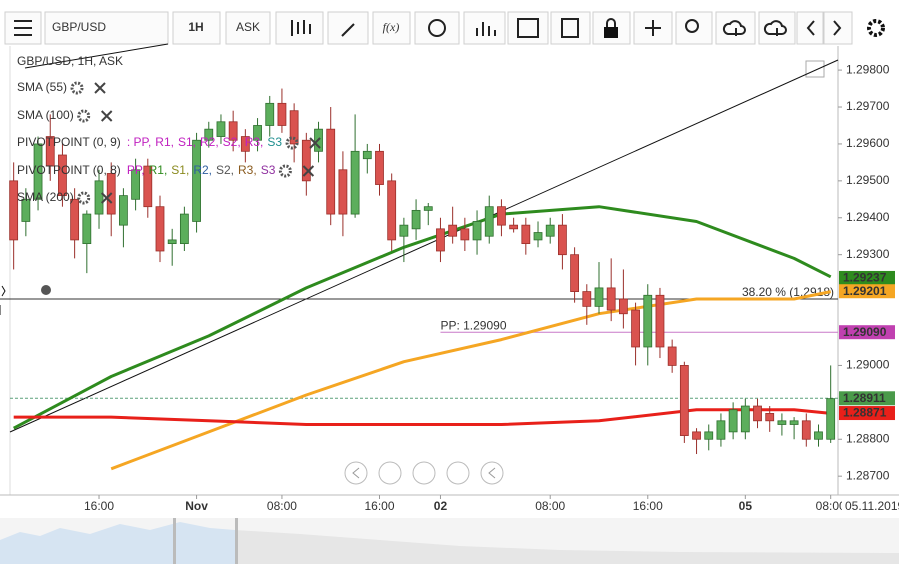  What do you see at coordinates (441, 506) in the screenshot?
I see `x-tick-label: 02` at bounding box center [441, 506].